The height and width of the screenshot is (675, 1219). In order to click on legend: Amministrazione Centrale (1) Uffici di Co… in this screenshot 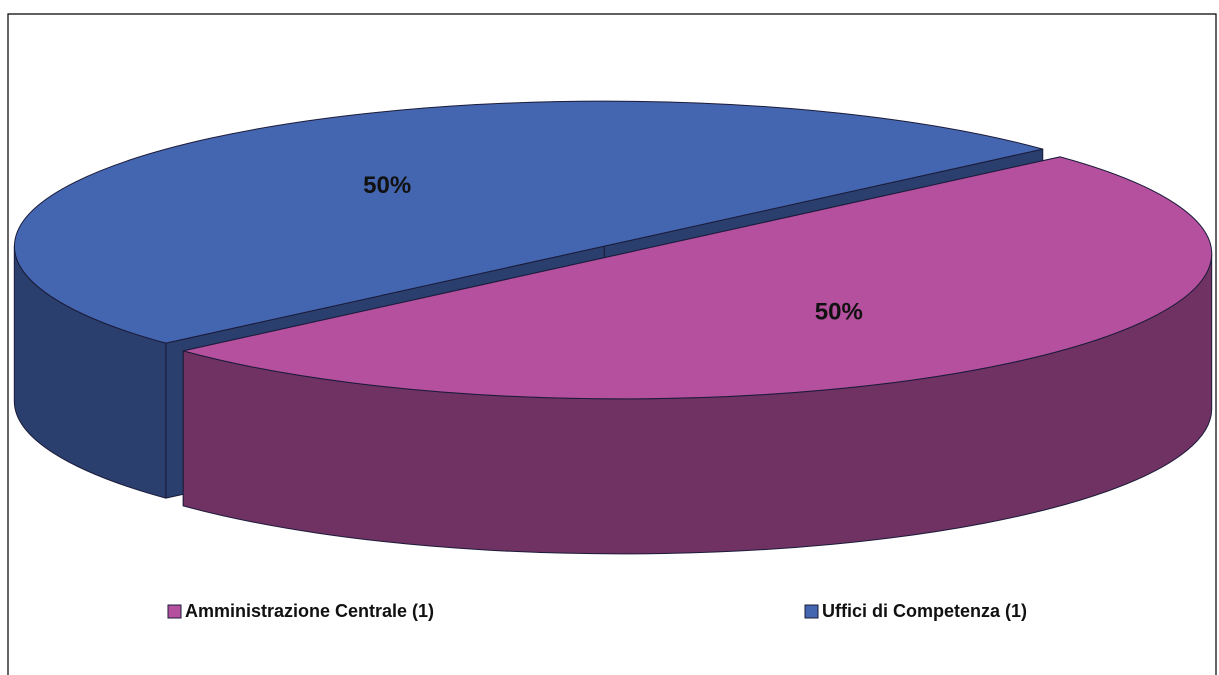, I will do `click(597, 611)`.